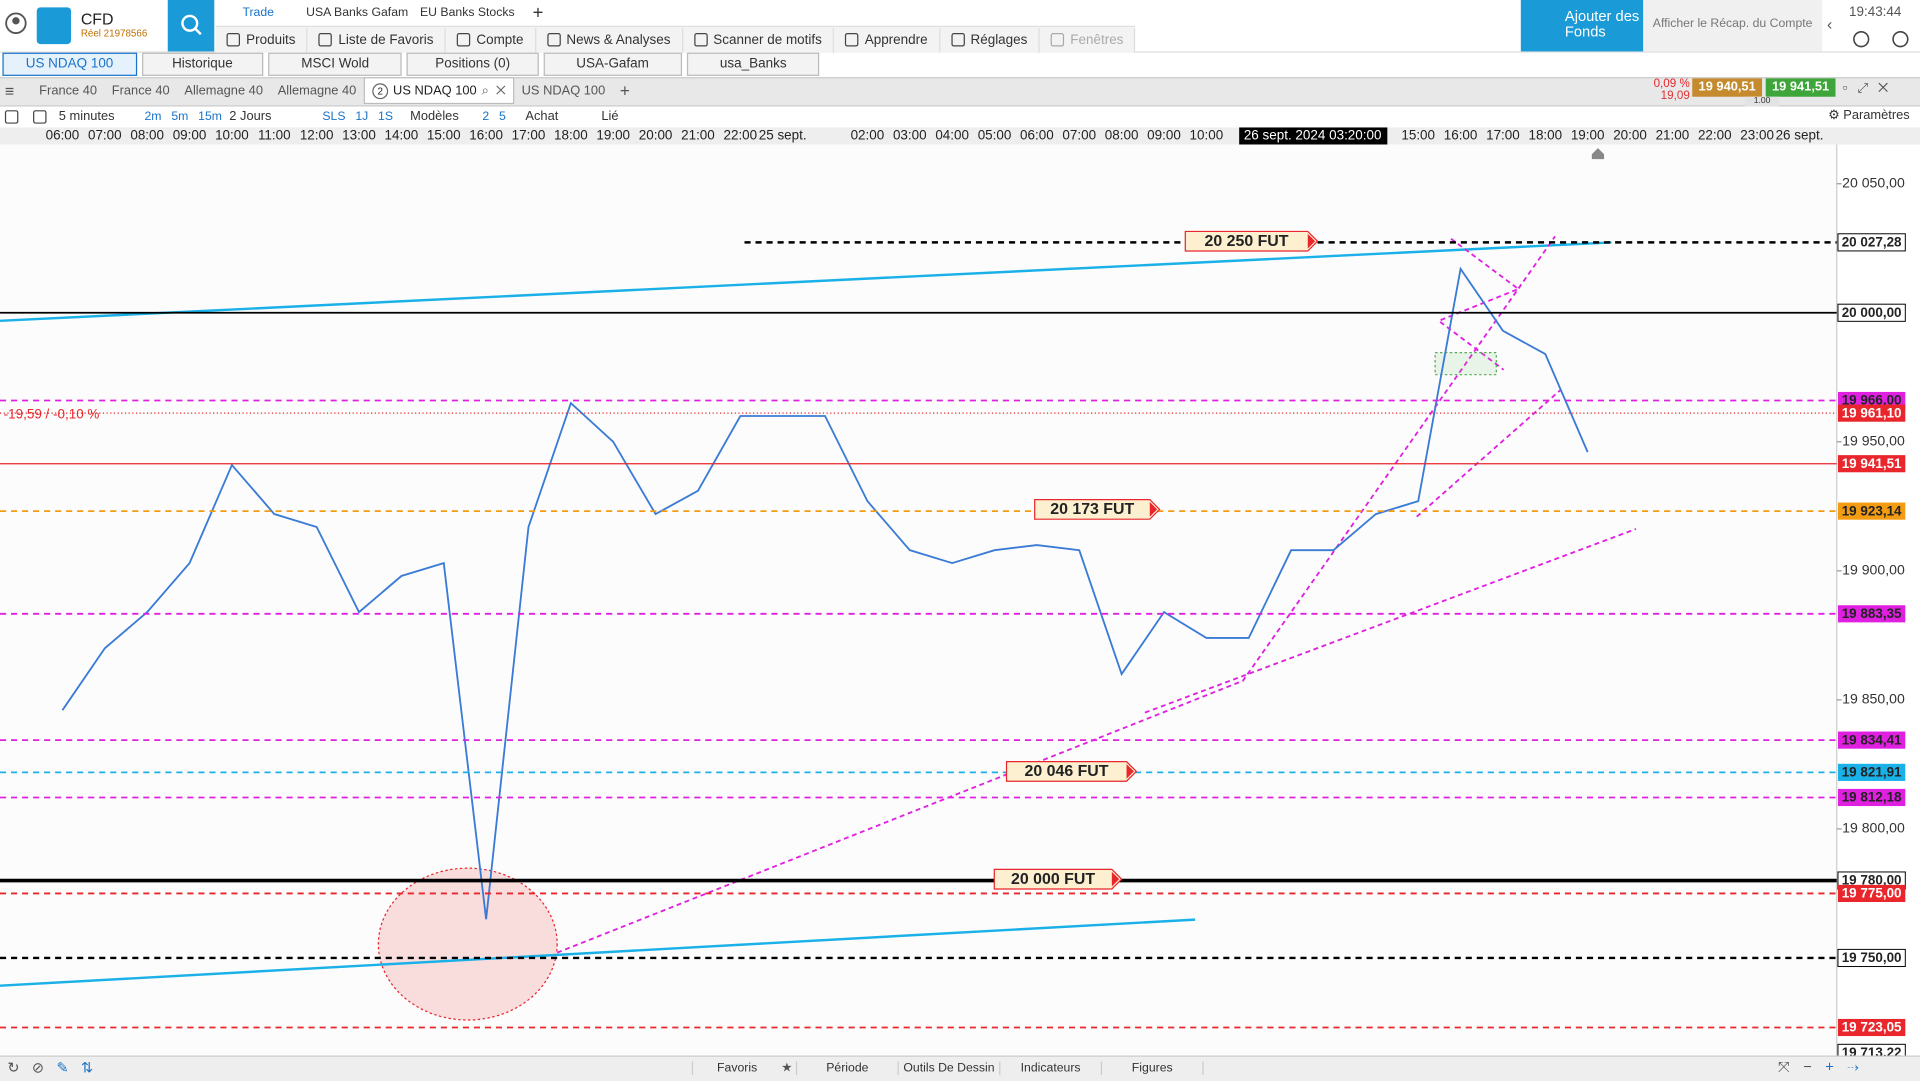 This screenshot has width=1920, height=1081. I want to click on x-tick-label: 22:00, so click(740, 134).